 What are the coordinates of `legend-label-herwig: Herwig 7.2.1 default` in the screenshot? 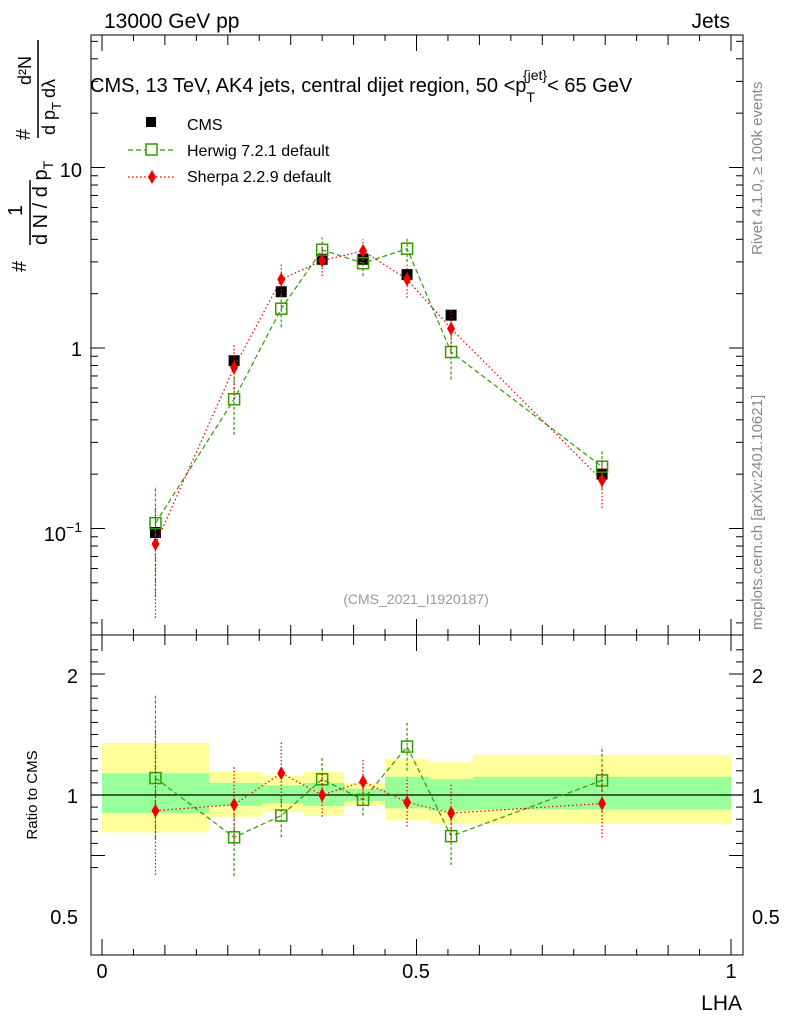 It's located at (258, 151).